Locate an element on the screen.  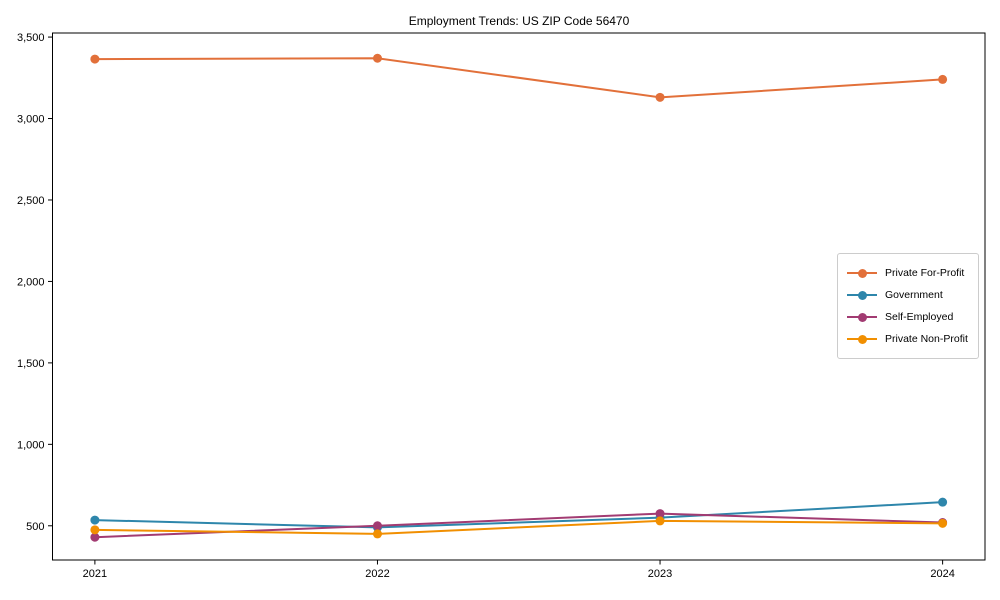
legend-item-private-non-profit: Private Non-Profit is located at coordinates (908, 339).